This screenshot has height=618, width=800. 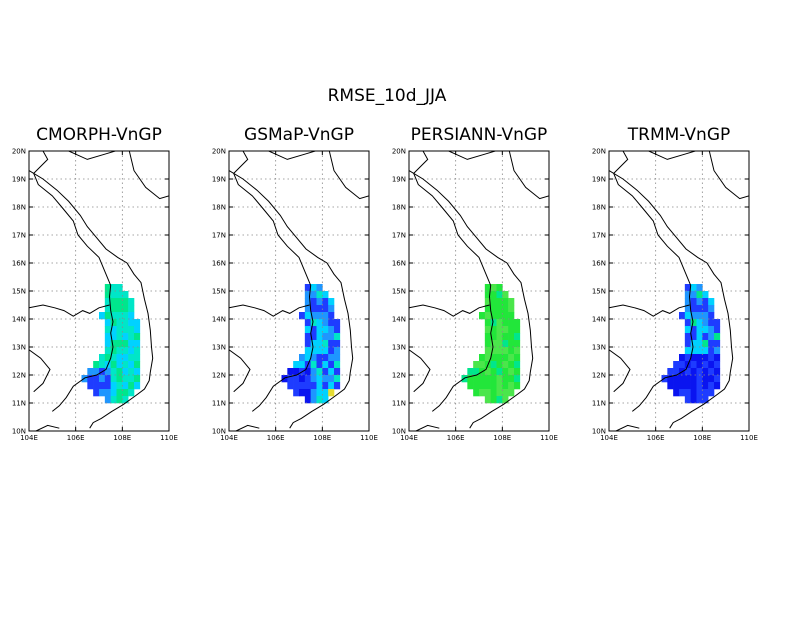 I want to click on figure-title: RMSE_10d_JJA, so click(x=387, y=96).